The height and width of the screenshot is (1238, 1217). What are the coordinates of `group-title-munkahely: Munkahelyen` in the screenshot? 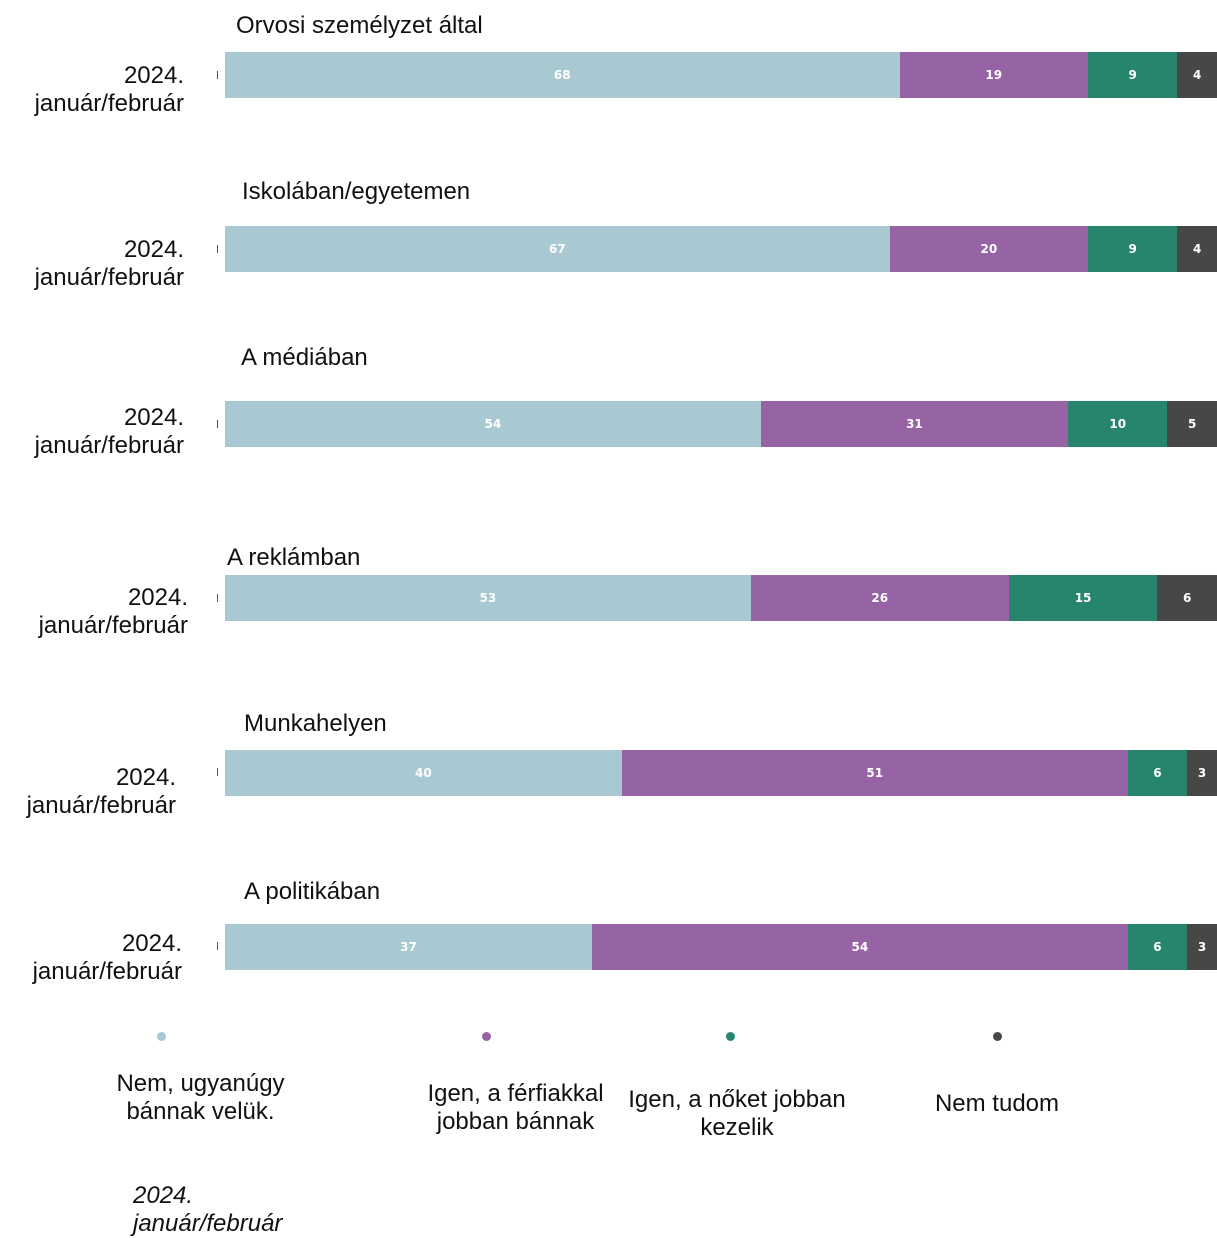 It's located at (315, 723).